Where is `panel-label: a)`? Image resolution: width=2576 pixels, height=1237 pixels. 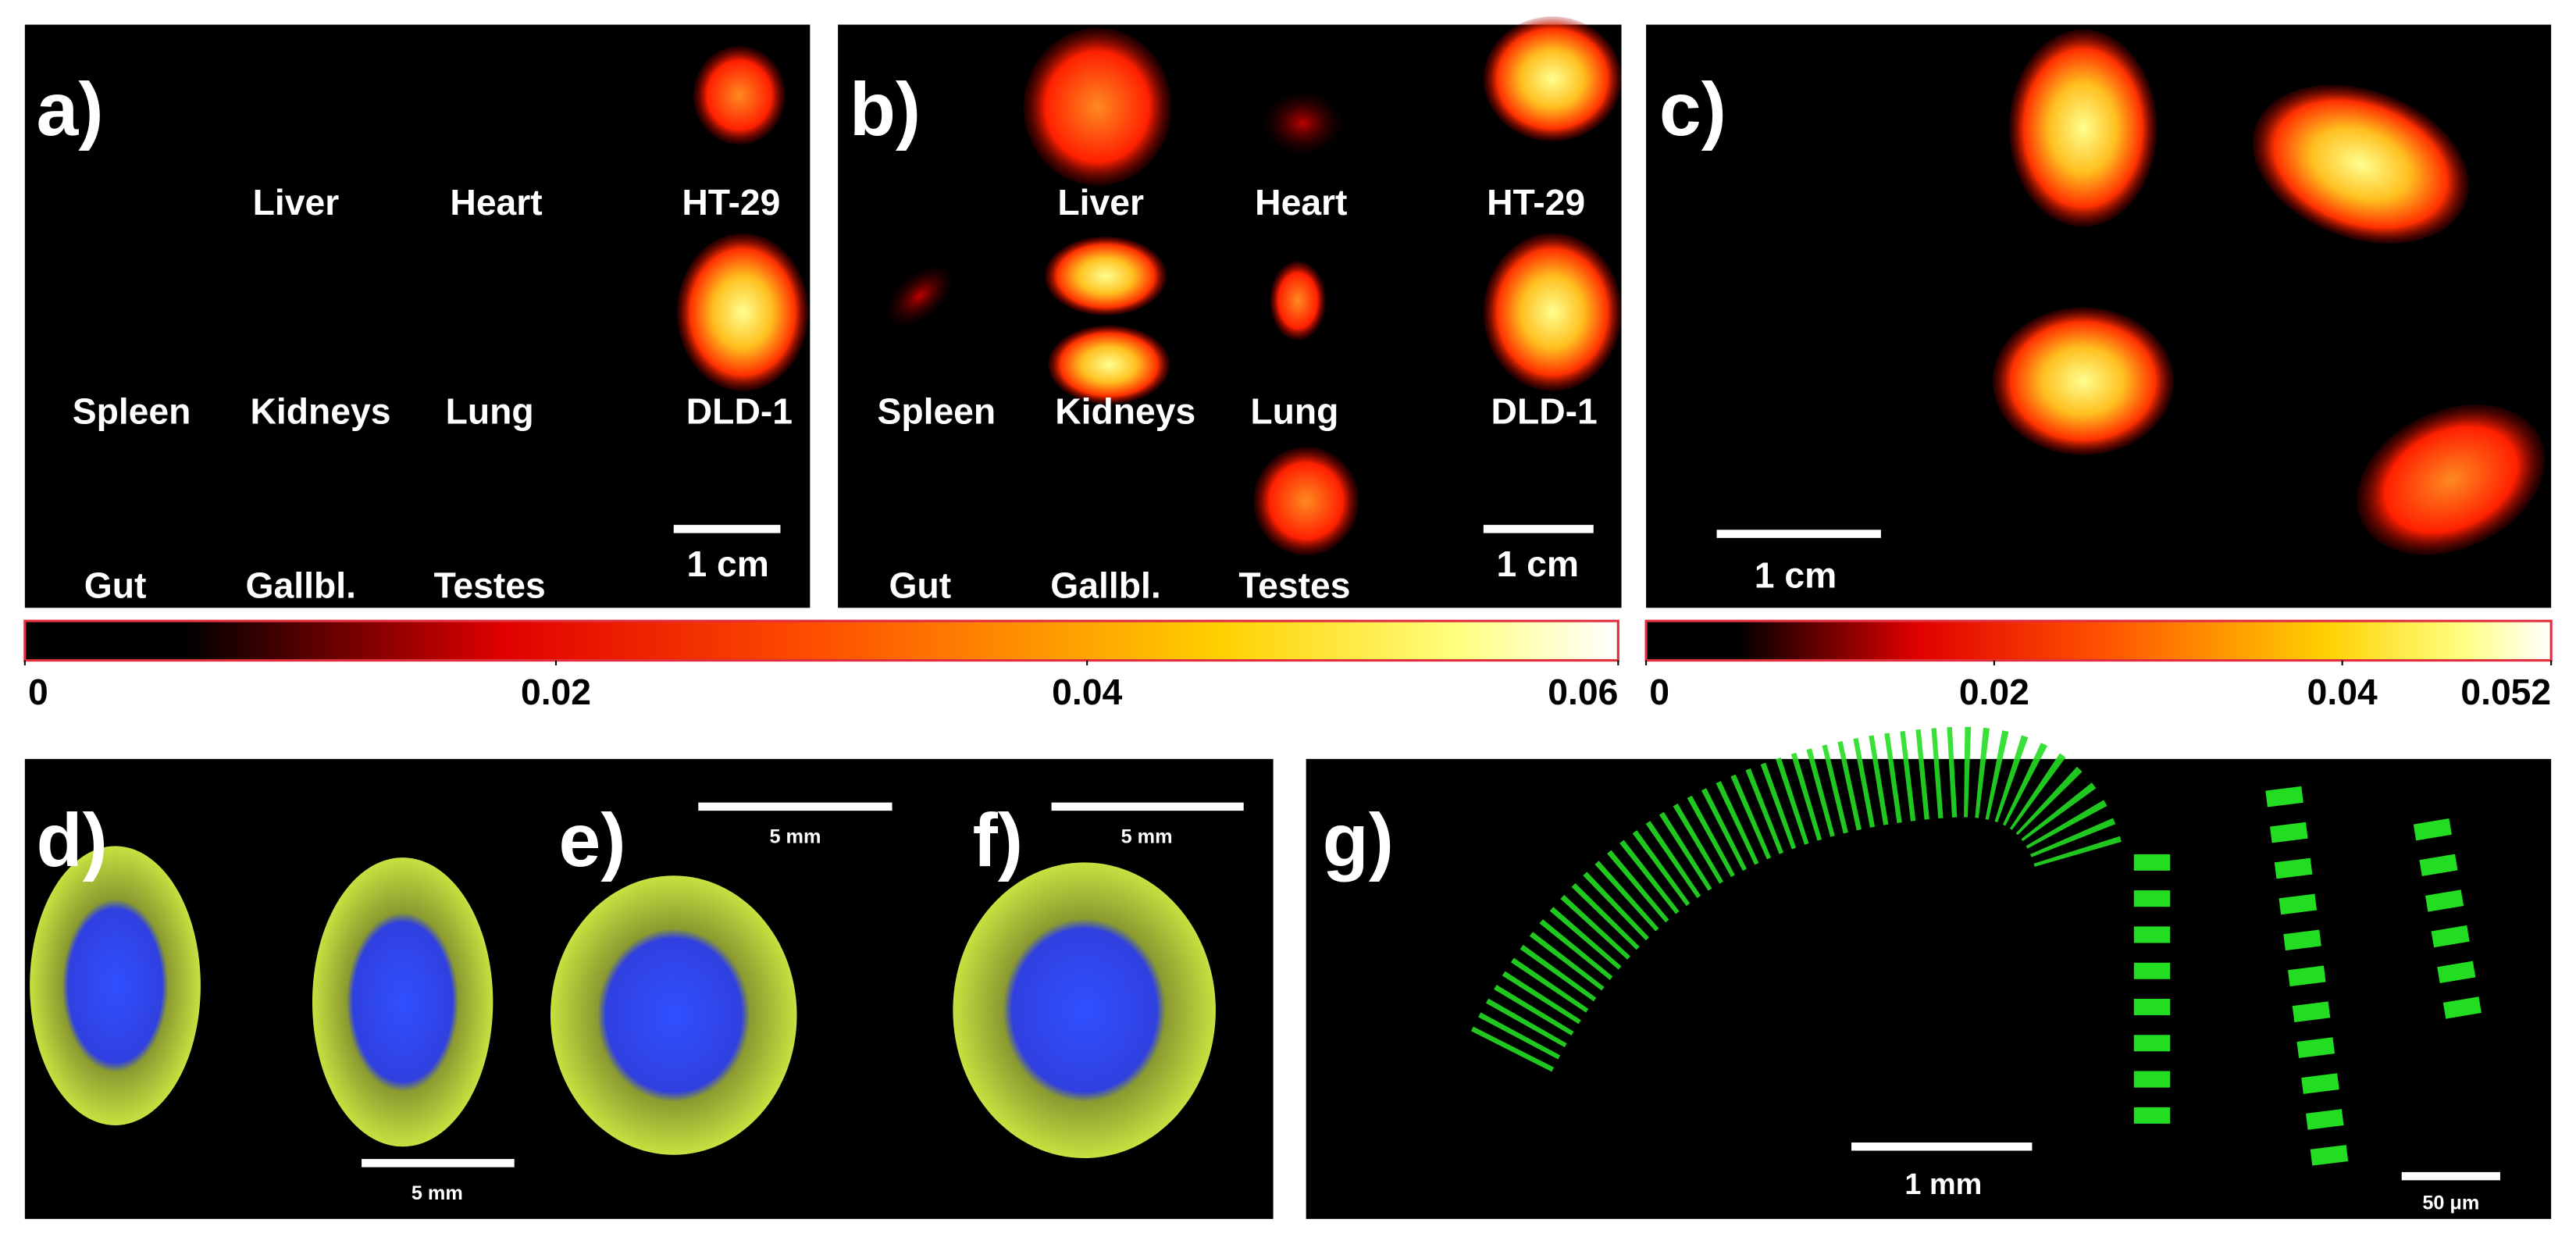 panel-label: a) is located at coordinates (70, 109).